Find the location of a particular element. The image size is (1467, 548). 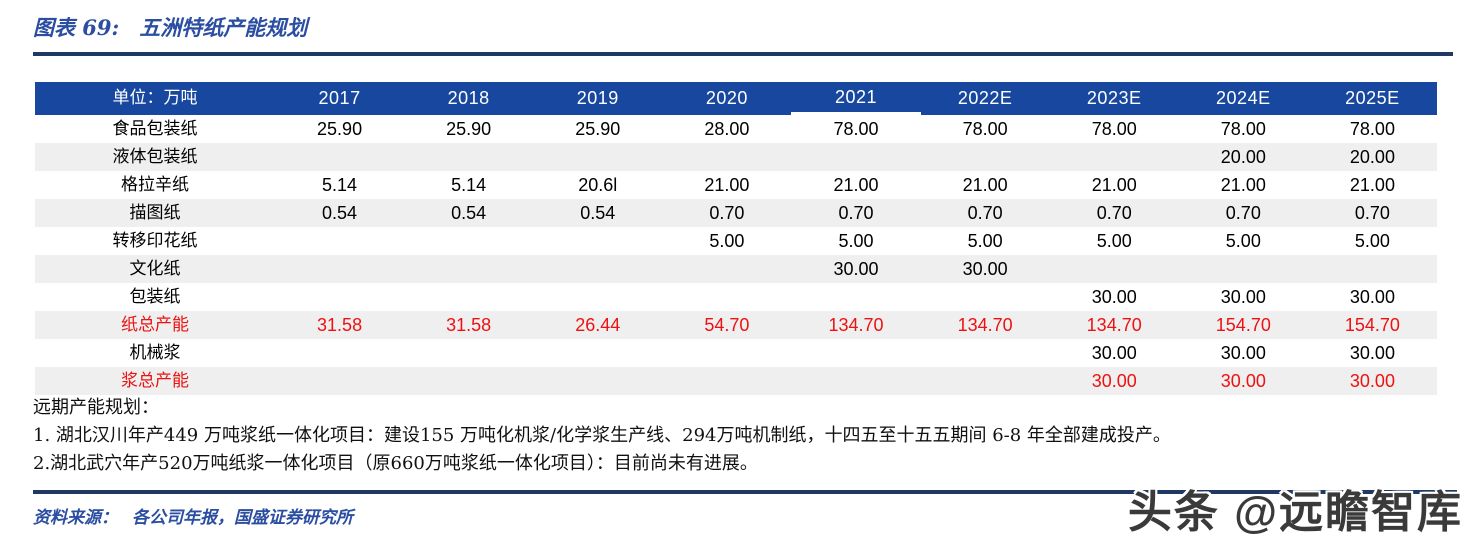

row-label: 格拉辛纸 is located at coordinates (155, 185).